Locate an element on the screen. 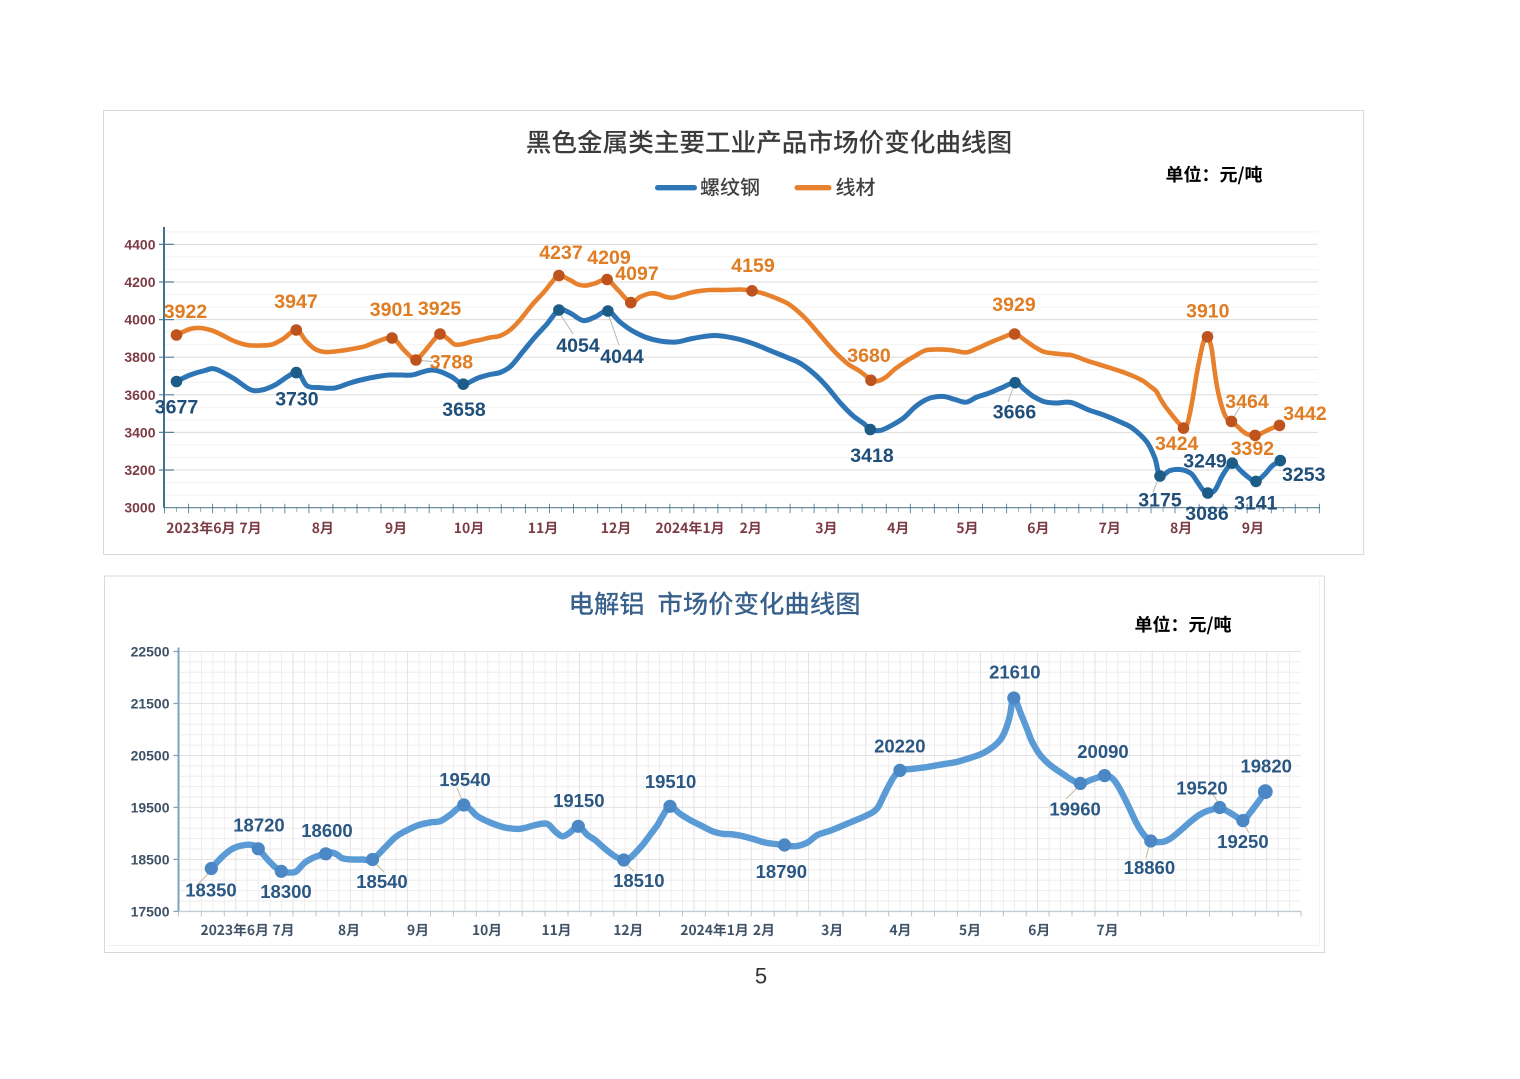 The width and height of the screenshot is (1520, 1079). svg-text: 18860 is located at coordinates (1149, 867).